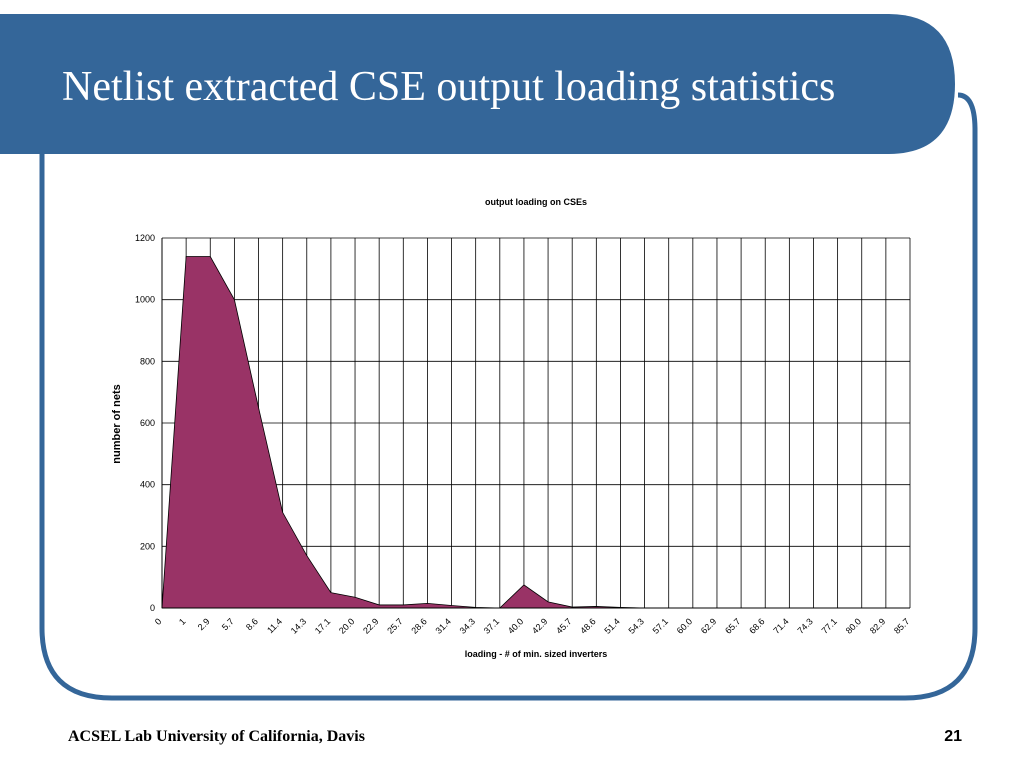 The height and width of the screenshot is (768, 1024). What do you see at coordinates (145, 300) in the screenshot?
I see `y-tick-label: 1000` at bounding box center [145, 300].